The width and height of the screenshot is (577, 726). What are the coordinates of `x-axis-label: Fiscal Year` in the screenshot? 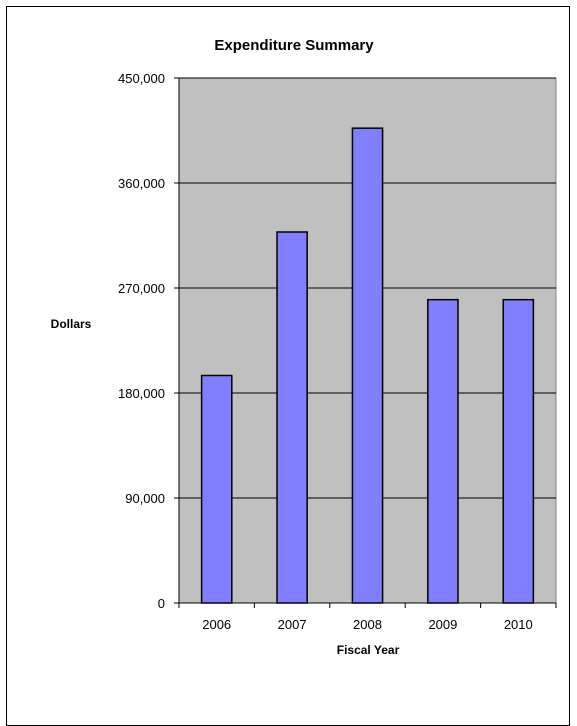 It's located at (368, 650).